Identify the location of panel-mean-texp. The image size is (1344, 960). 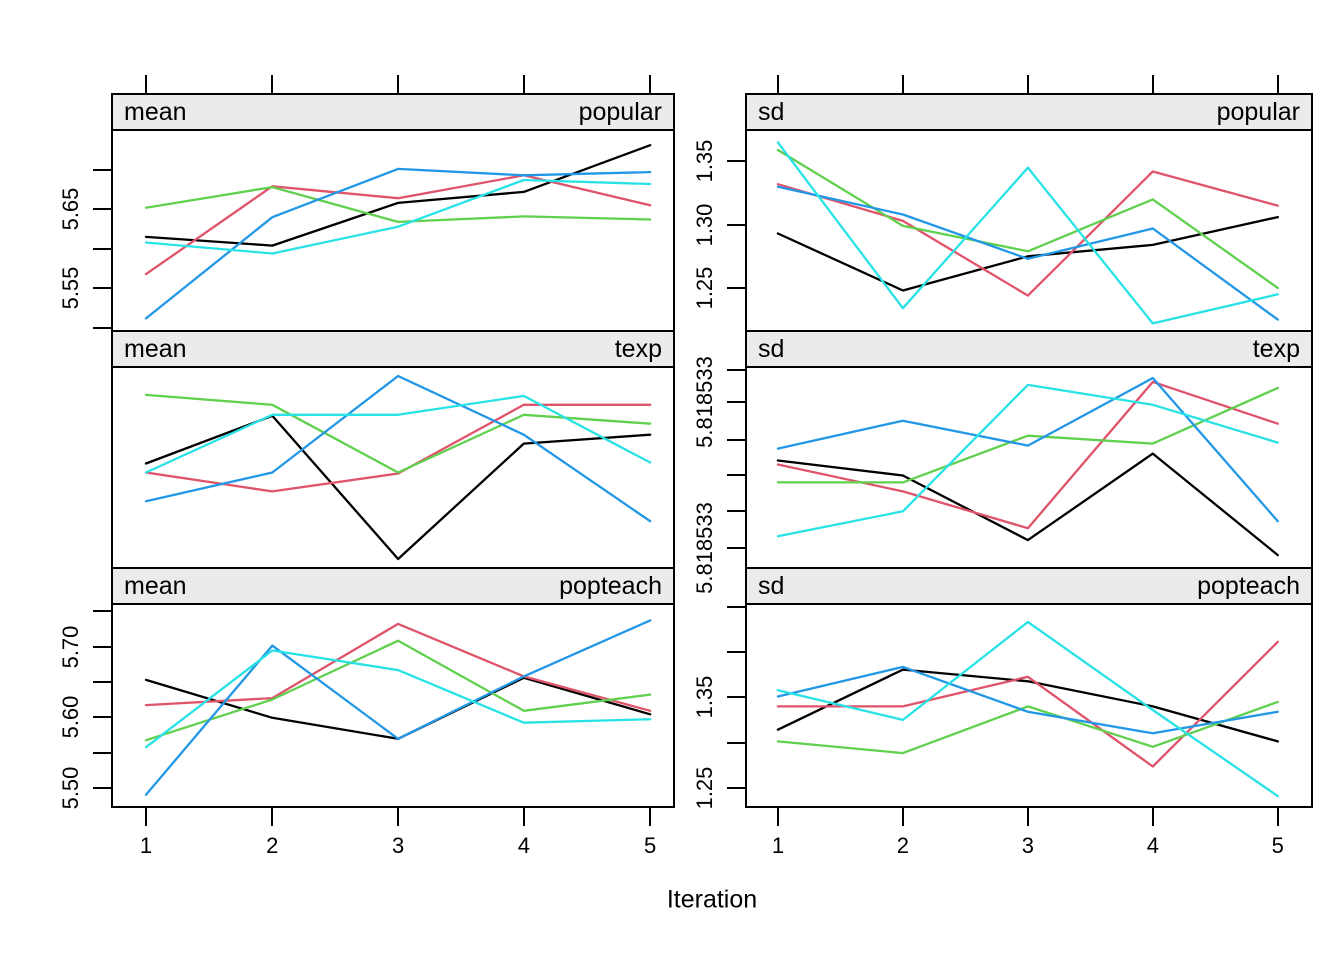
(393, 467).